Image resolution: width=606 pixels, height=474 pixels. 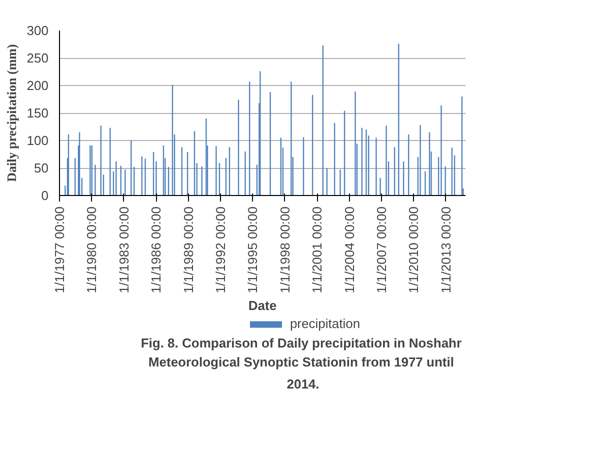 What do you see at coordinates (124, 250) in the screenshot?
I see `x-tick-label: 1/1/1983 00:00` at bounding box center [124, 250].